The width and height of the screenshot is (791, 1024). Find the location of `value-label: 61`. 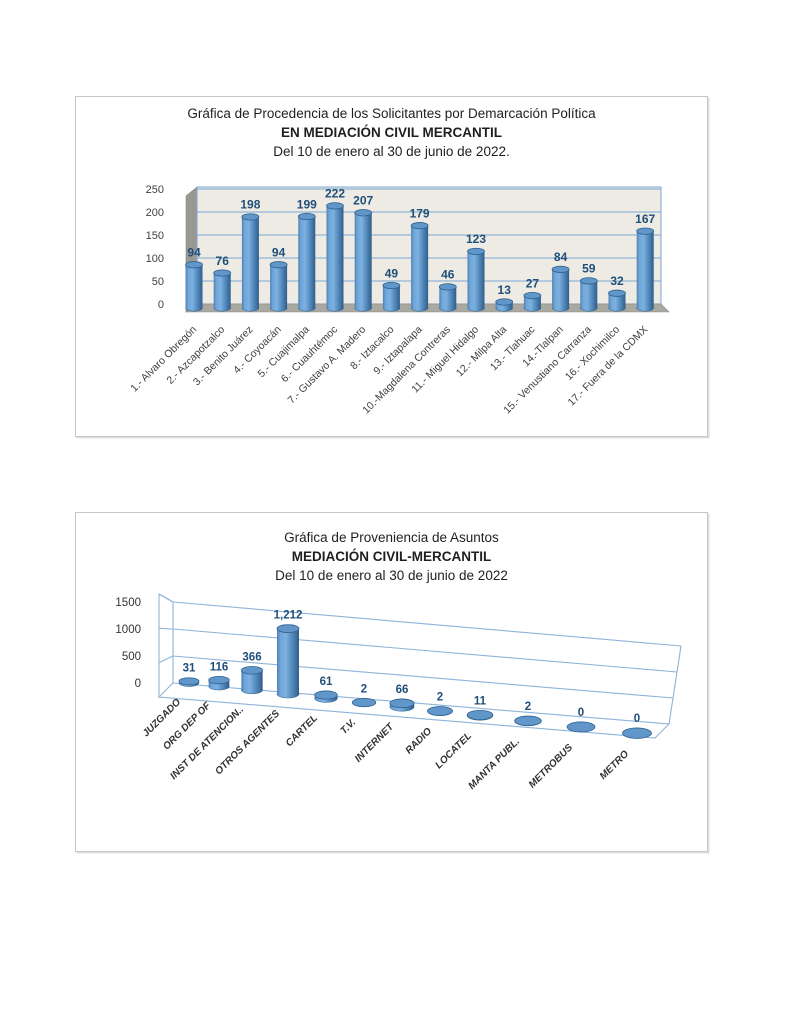

value-label: 61 is located at coordinates (326, 682).